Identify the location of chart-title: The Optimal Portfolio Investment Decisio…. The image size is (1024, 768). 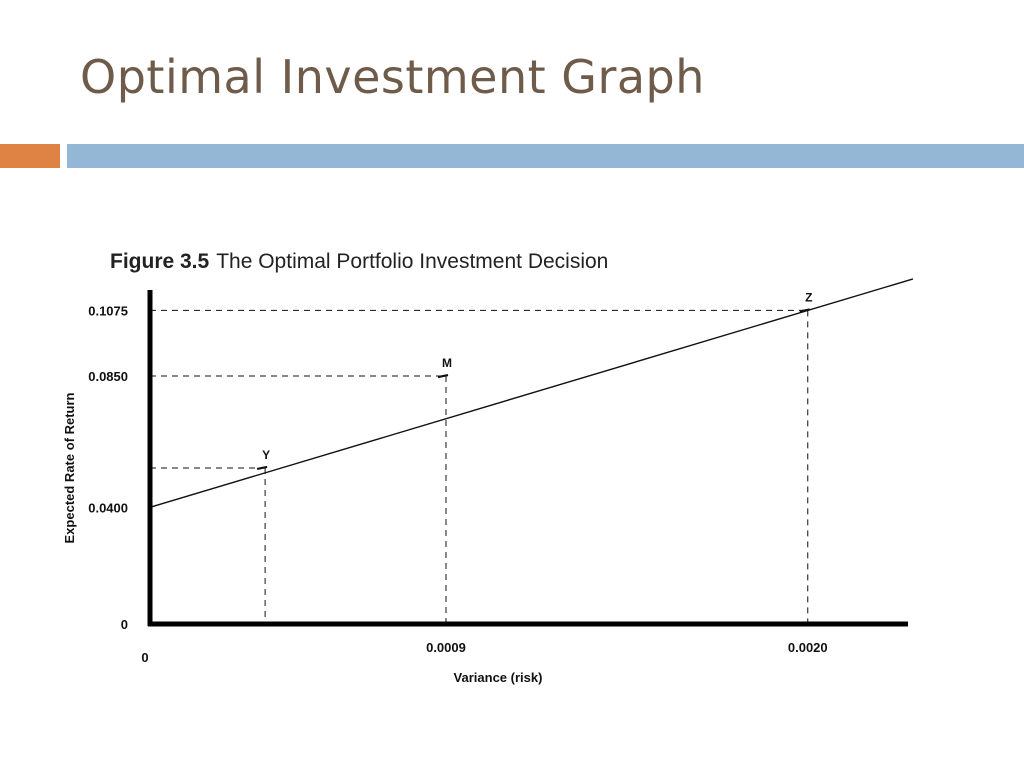
(412, 261).